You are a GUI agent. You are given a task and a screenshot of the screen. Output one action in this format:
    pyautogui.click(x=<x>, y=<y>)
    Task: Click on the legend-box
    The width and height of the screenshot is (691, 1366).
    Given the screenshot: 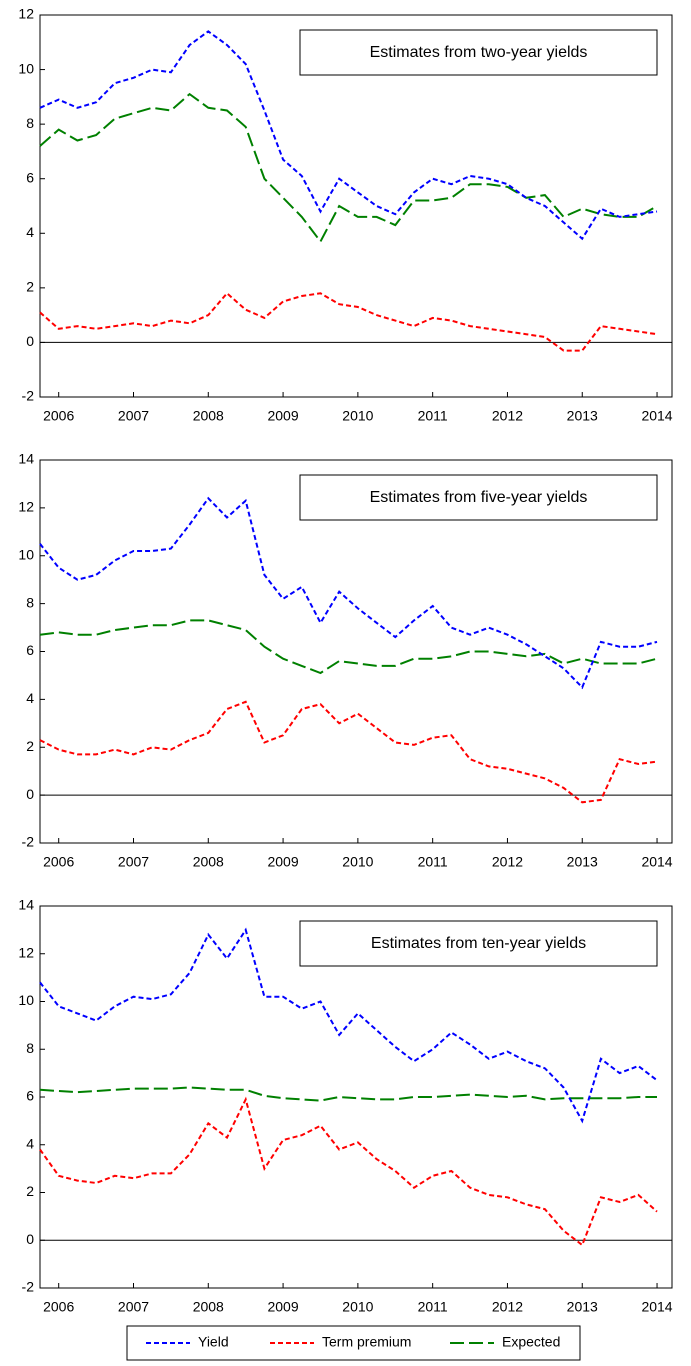 What is the action you would take?
    pyautogui.click(x=353, y=1343)
    